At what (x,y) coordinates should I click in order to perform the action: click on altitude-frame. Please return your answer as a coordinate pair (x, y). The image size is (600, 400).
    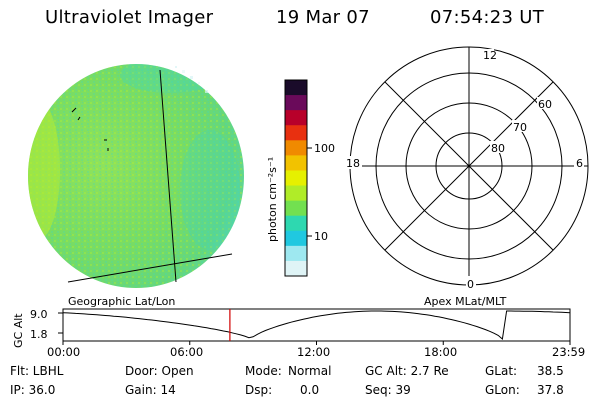
    Looking at the image, I should click on (316, 325).